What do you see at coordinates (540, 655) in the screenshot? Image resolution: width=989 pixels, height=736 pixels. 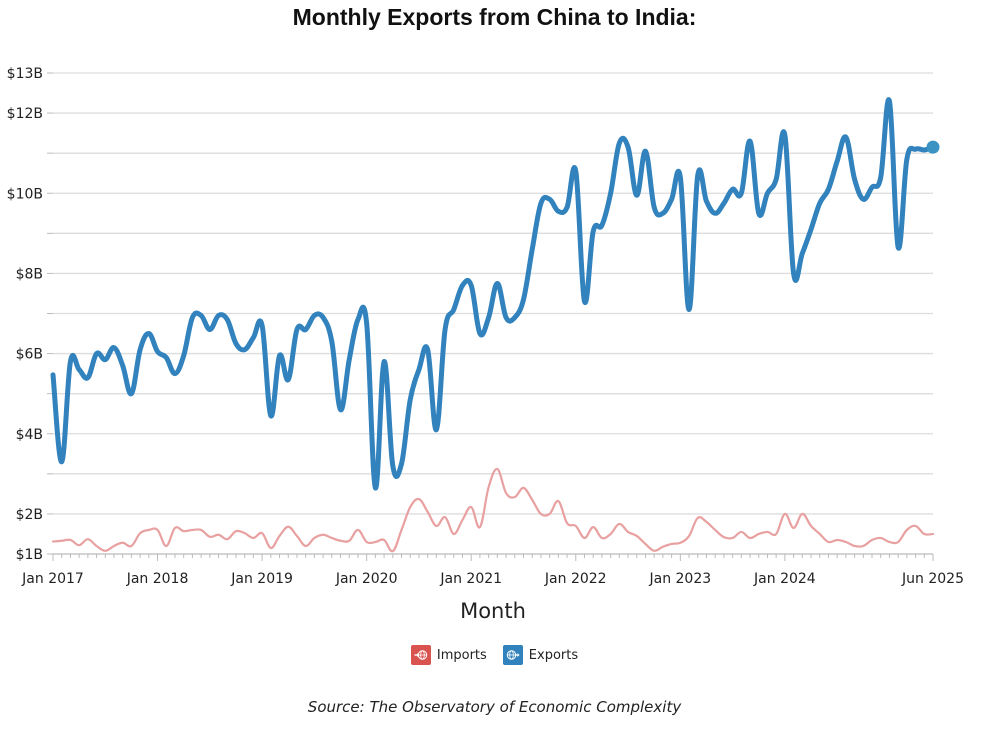 I see `legend-item-exports: Exports` at bounding box center [540, 655].